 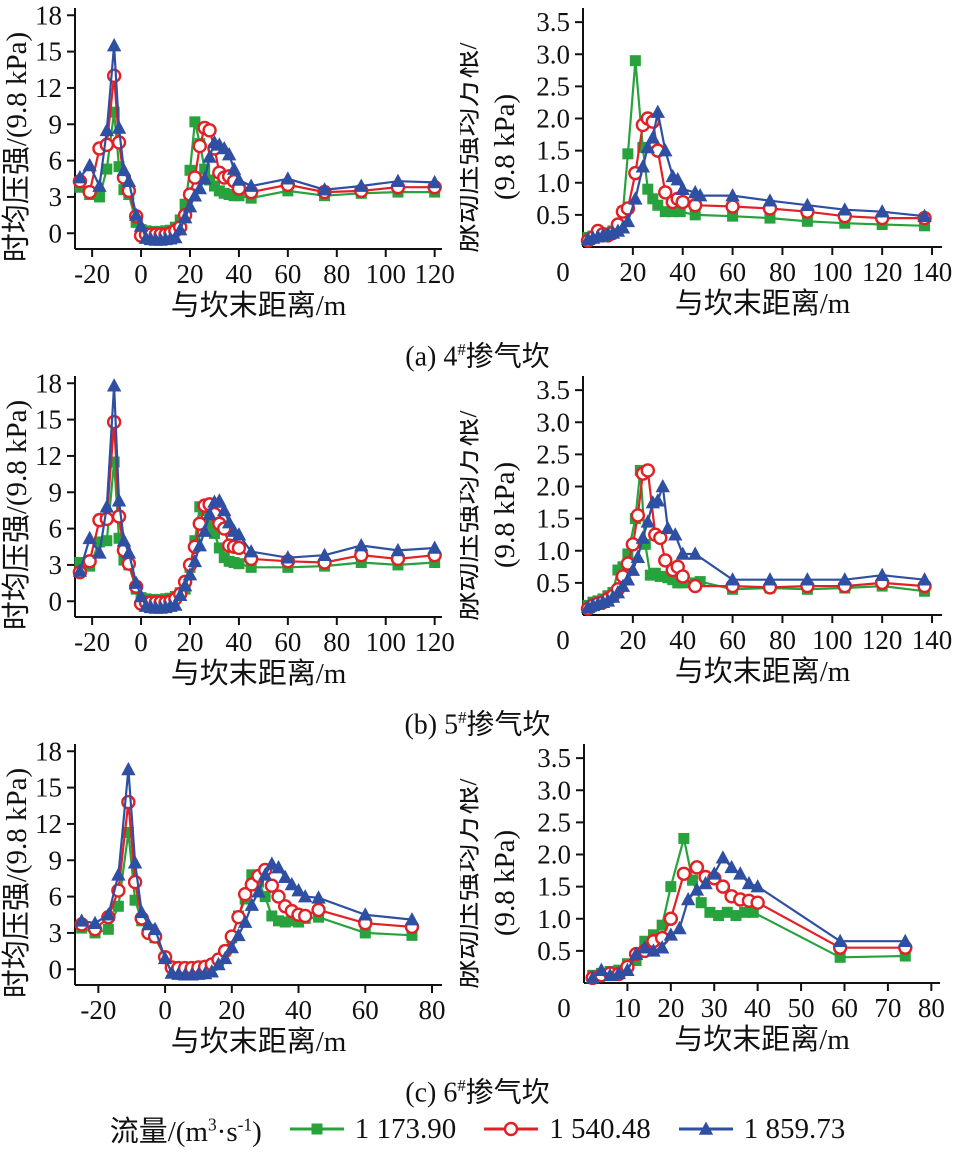 I want to click on caption-b: (b) 5#掺气坎, so click(x=477, y=724).